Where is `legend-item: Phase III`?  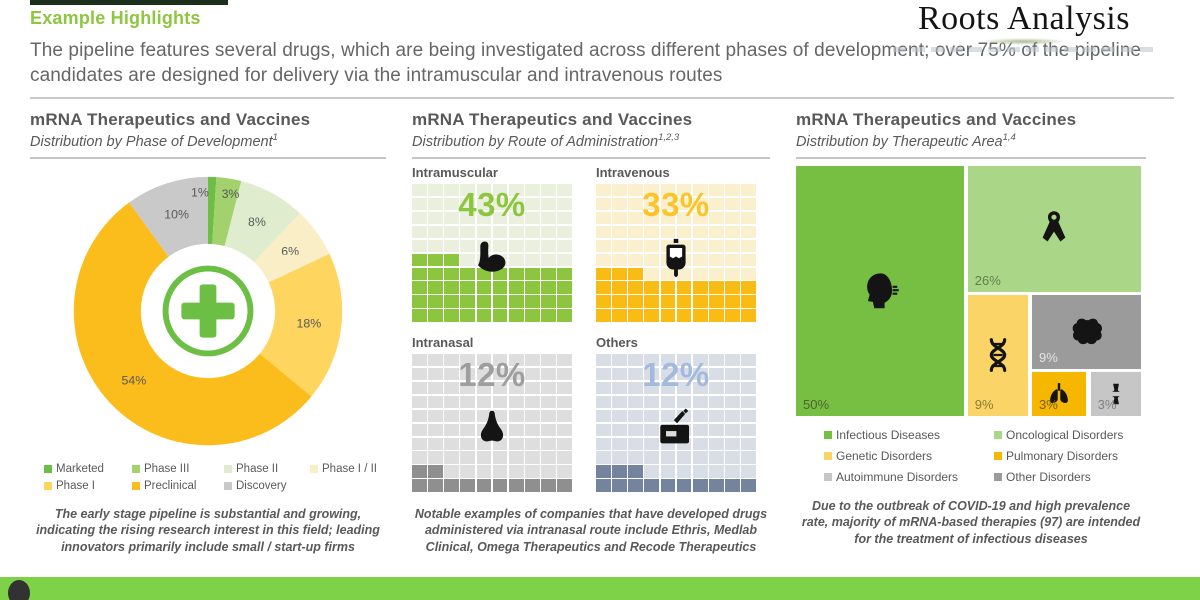
legend-item: Phase III is located at coordinates (178, 469).